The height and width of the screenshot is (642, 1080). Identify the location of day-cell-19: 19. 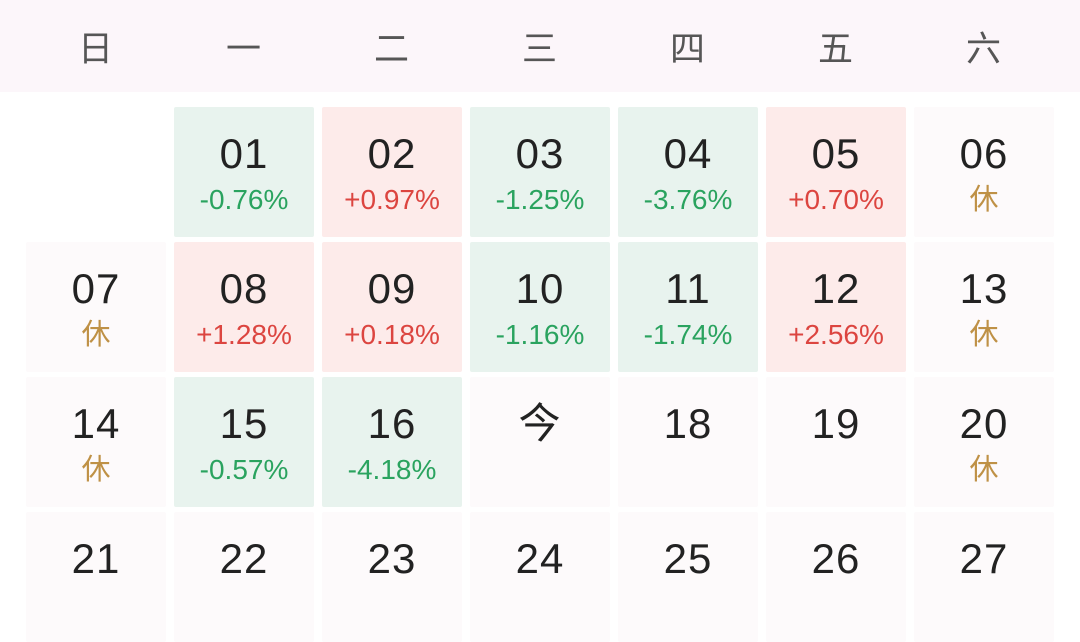
(836, 442).